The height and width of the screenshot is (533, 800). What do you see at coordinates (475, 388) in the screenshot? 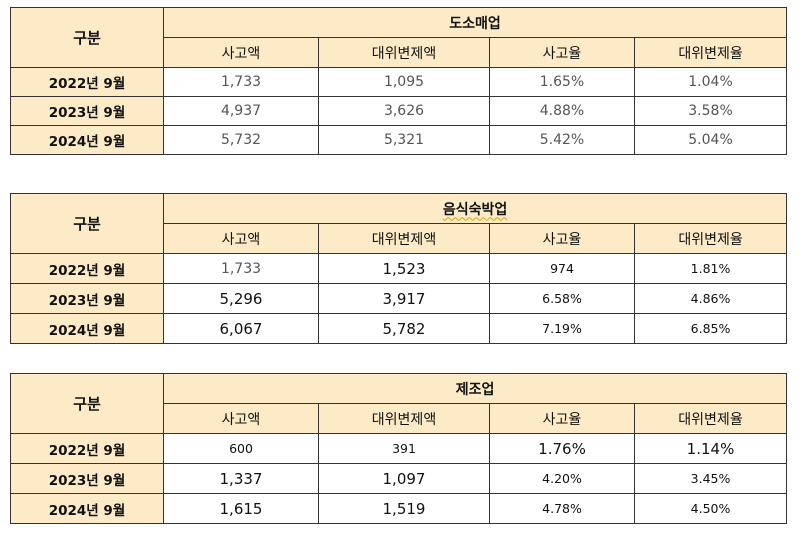
I see `category-title: 제조업` at bounding box center [475, 388].